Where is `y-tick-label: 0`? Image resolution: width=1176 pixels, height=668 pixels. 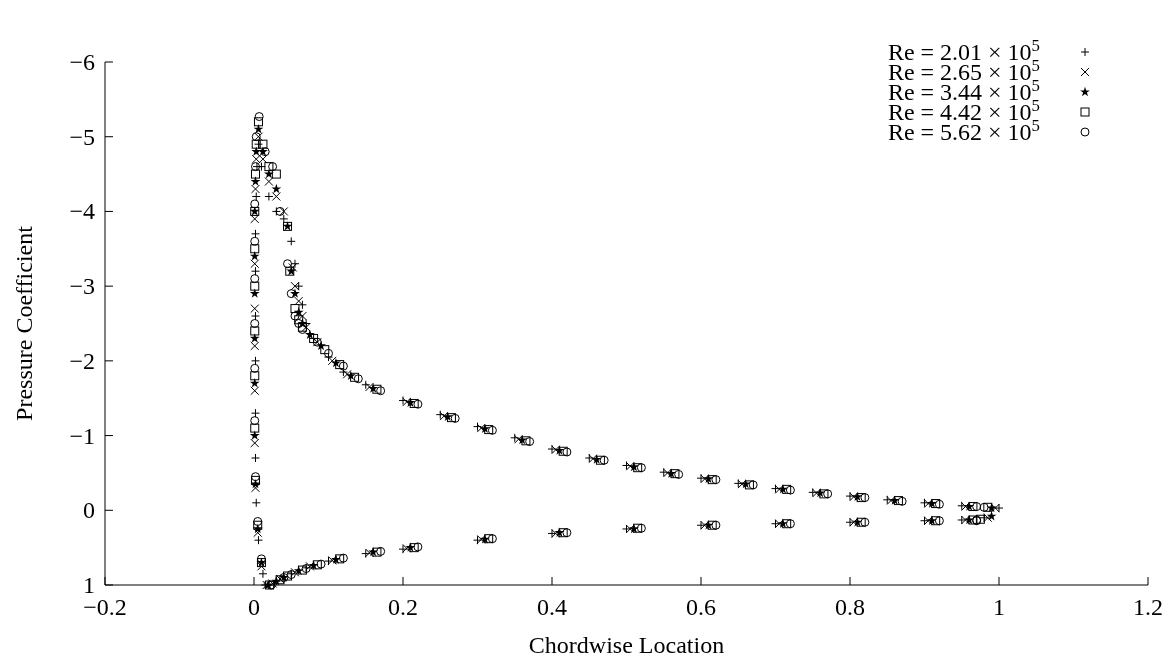
y-tick-label: 0 is located at coordinates (89, 510).